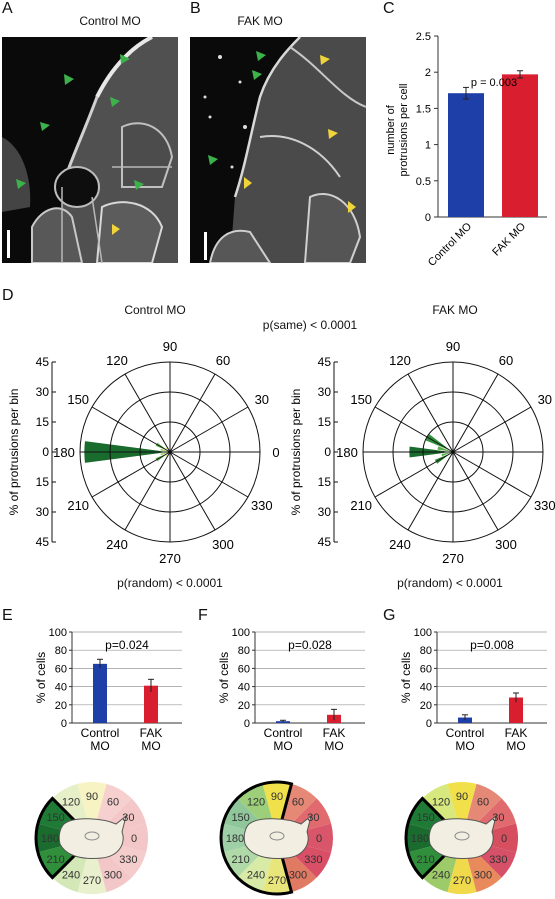  I want to click on chart-c-ytick-label: 0.5, so click(423, 182).